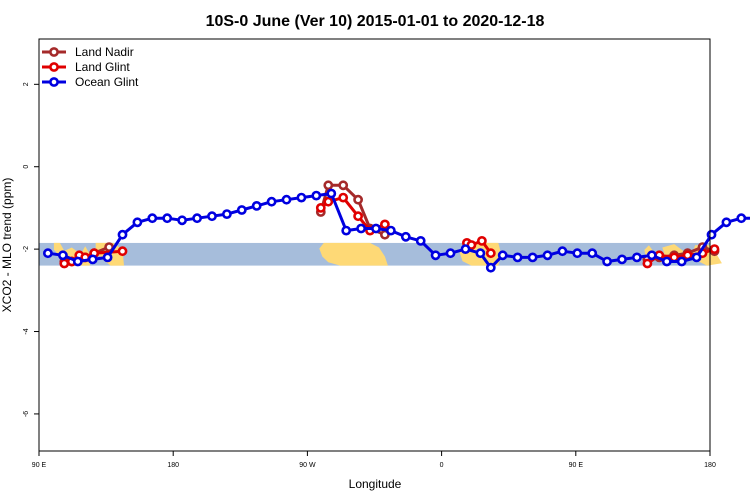  Describe the element at coordinates (26, 84) in the screenshot. I see `y-tick-label: 2` at that location.